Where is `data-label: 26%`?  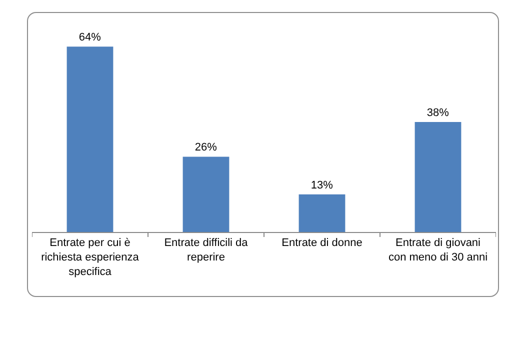
data-label: 26% is located at coordinates (206, 148).